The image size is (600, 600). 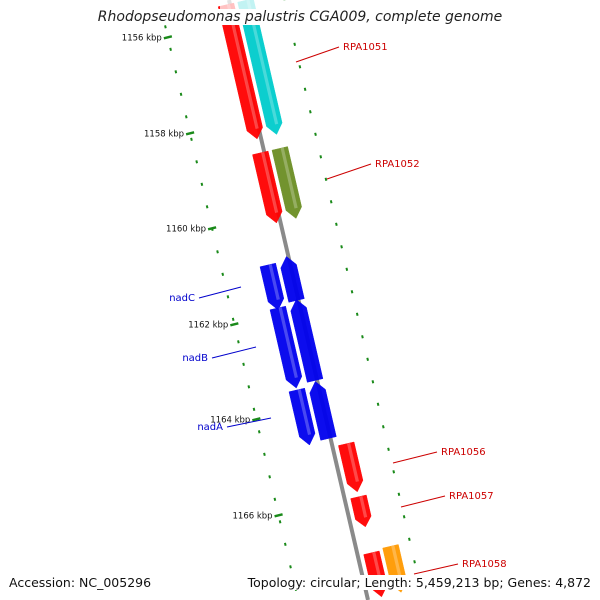 I want to click on nadB-cds-arrow, so click(x=307, y=341).